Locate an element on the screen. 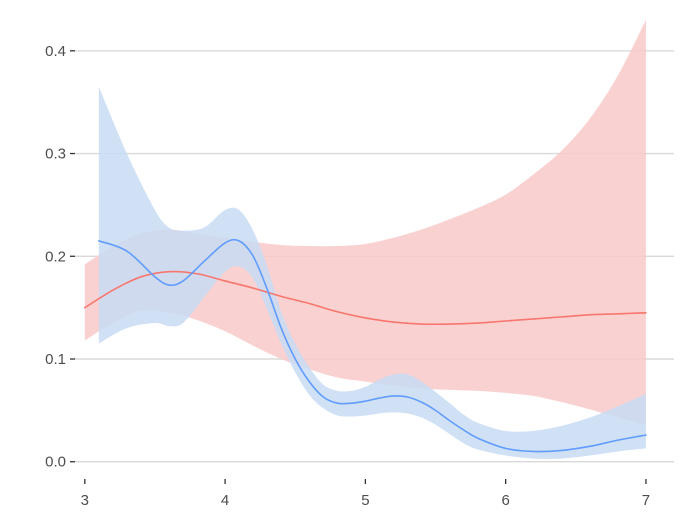 The height and width of the screenshot is (515, 684). x-tick-label-1: 4 is located at coordinates (225, 500).